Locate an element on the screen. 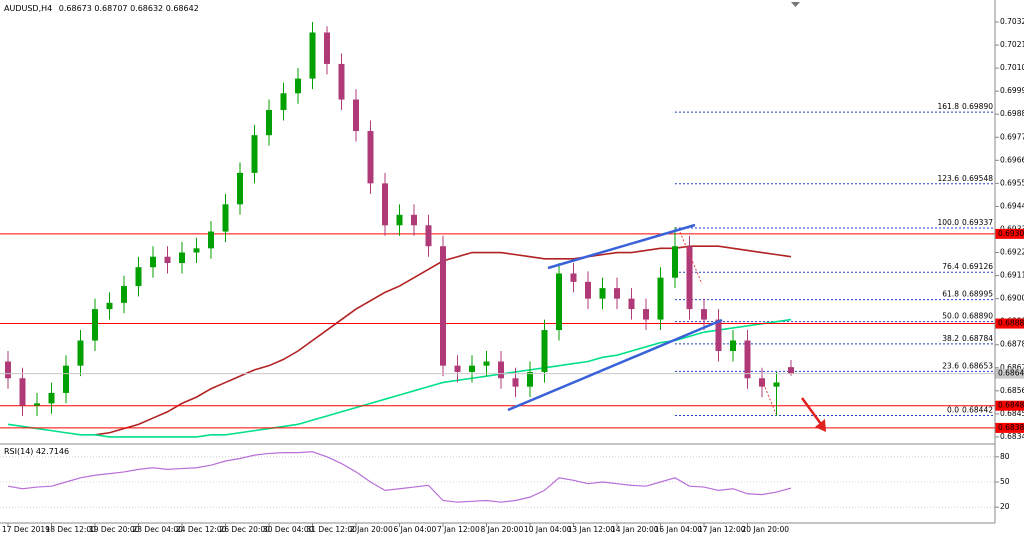 The image size is (1024, 537). fib-label: 23.6 0.68653 is located at coordinates (967, 365).